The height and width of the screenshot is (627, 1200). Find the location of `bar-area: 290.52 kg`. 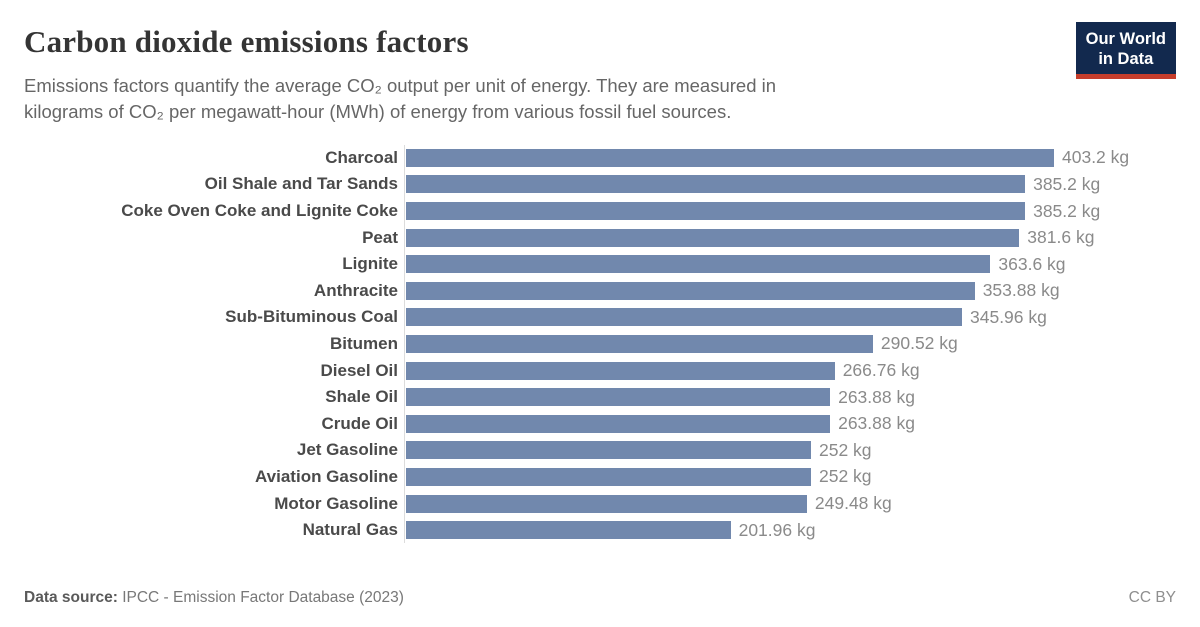

bar-area: 290.52 kg is located at coordinates (790, 344).